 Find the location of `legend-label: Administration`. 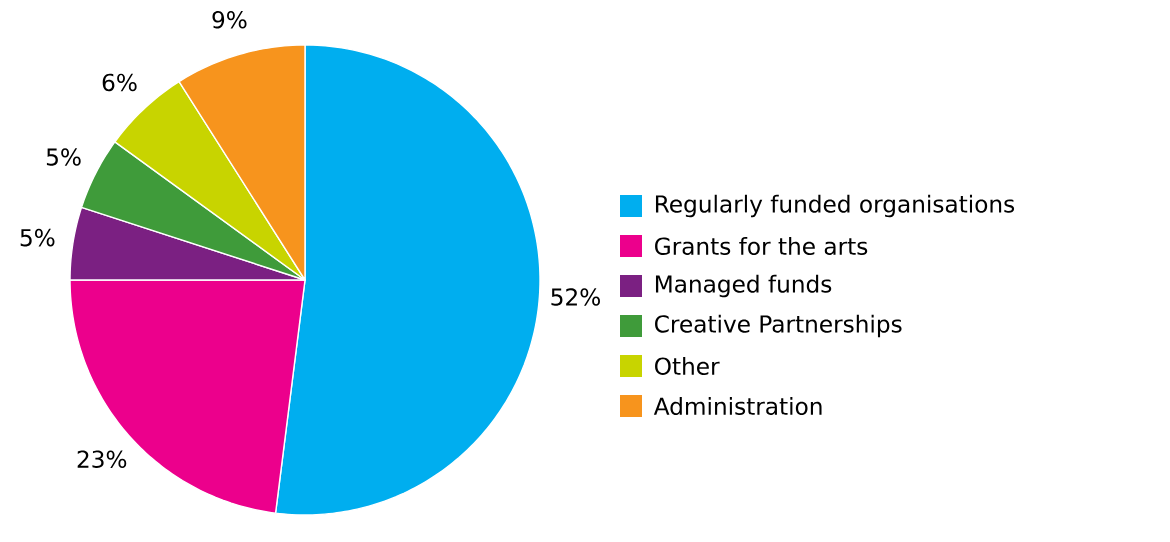

legend-label: Administration is located at coordinates (737, 406).